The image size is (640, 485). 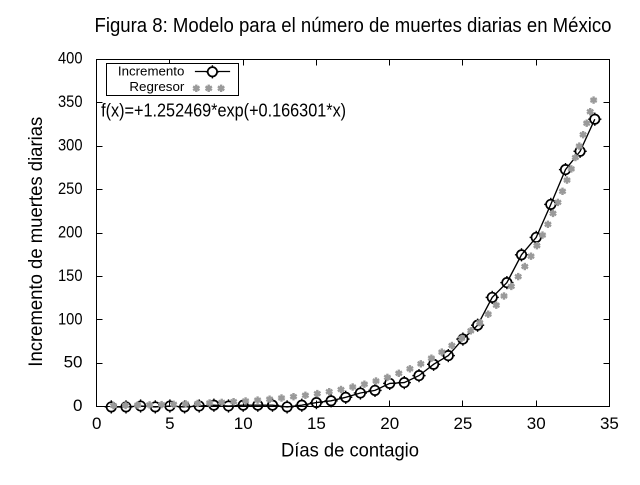 I want to click on svg-text: Incremento, so click(x=151, y=72).